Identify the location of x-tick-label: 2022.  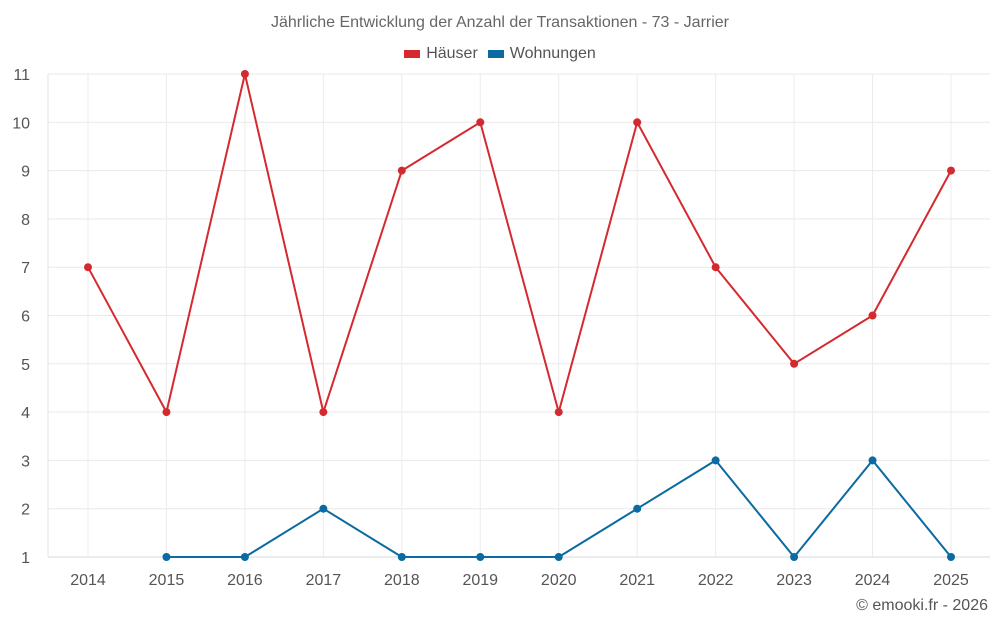
(716, 580).